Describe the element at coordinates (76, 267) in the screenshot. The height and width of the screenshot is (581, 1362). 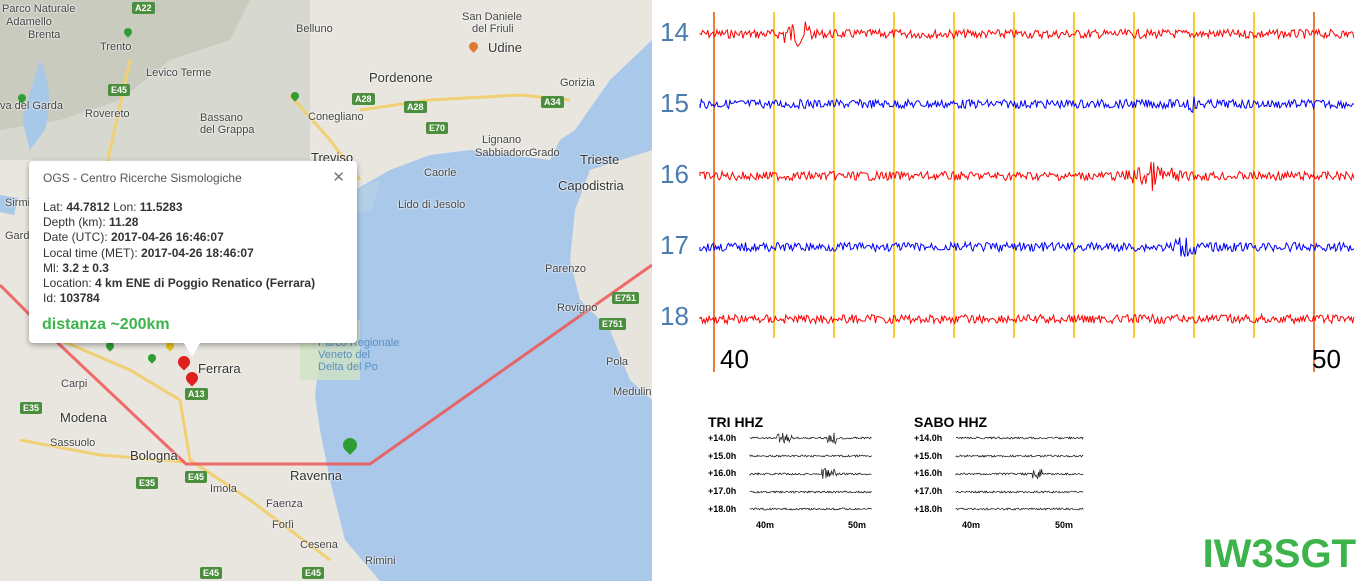
I see `magnitude-row: Ml: 3.2 ± 0.3` at that location.